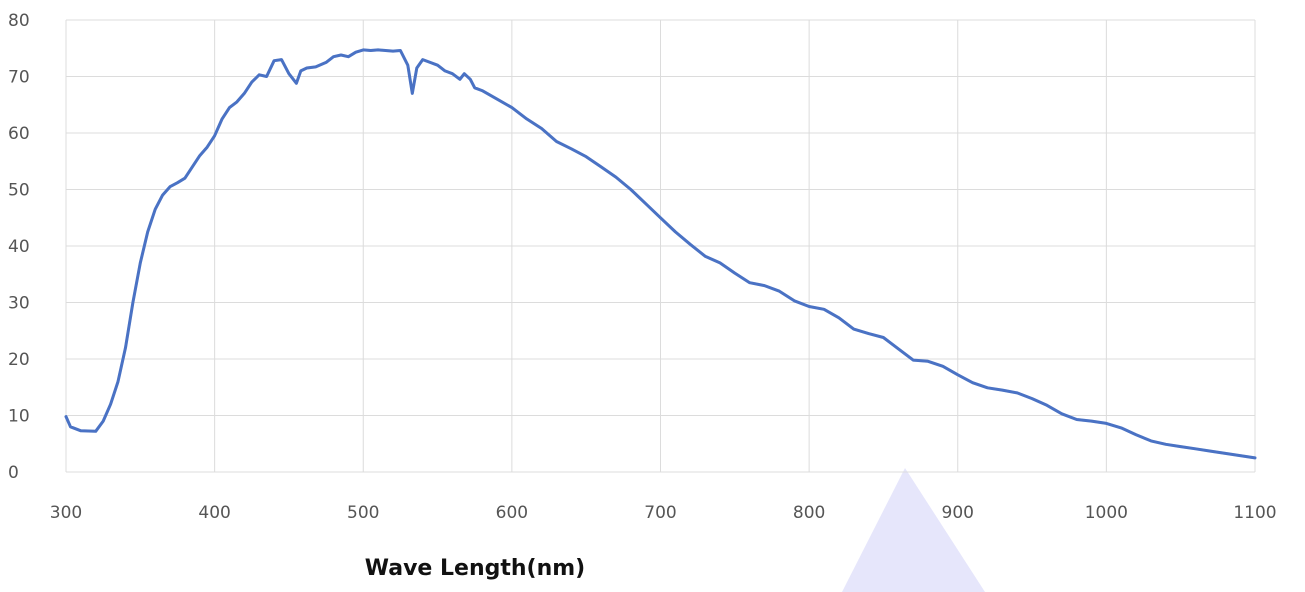 This screenshot has width=1305, height=592. Describe the element at coordinates (19, 191) in the screenshot. I see `y-tick-label: 50` at that location.